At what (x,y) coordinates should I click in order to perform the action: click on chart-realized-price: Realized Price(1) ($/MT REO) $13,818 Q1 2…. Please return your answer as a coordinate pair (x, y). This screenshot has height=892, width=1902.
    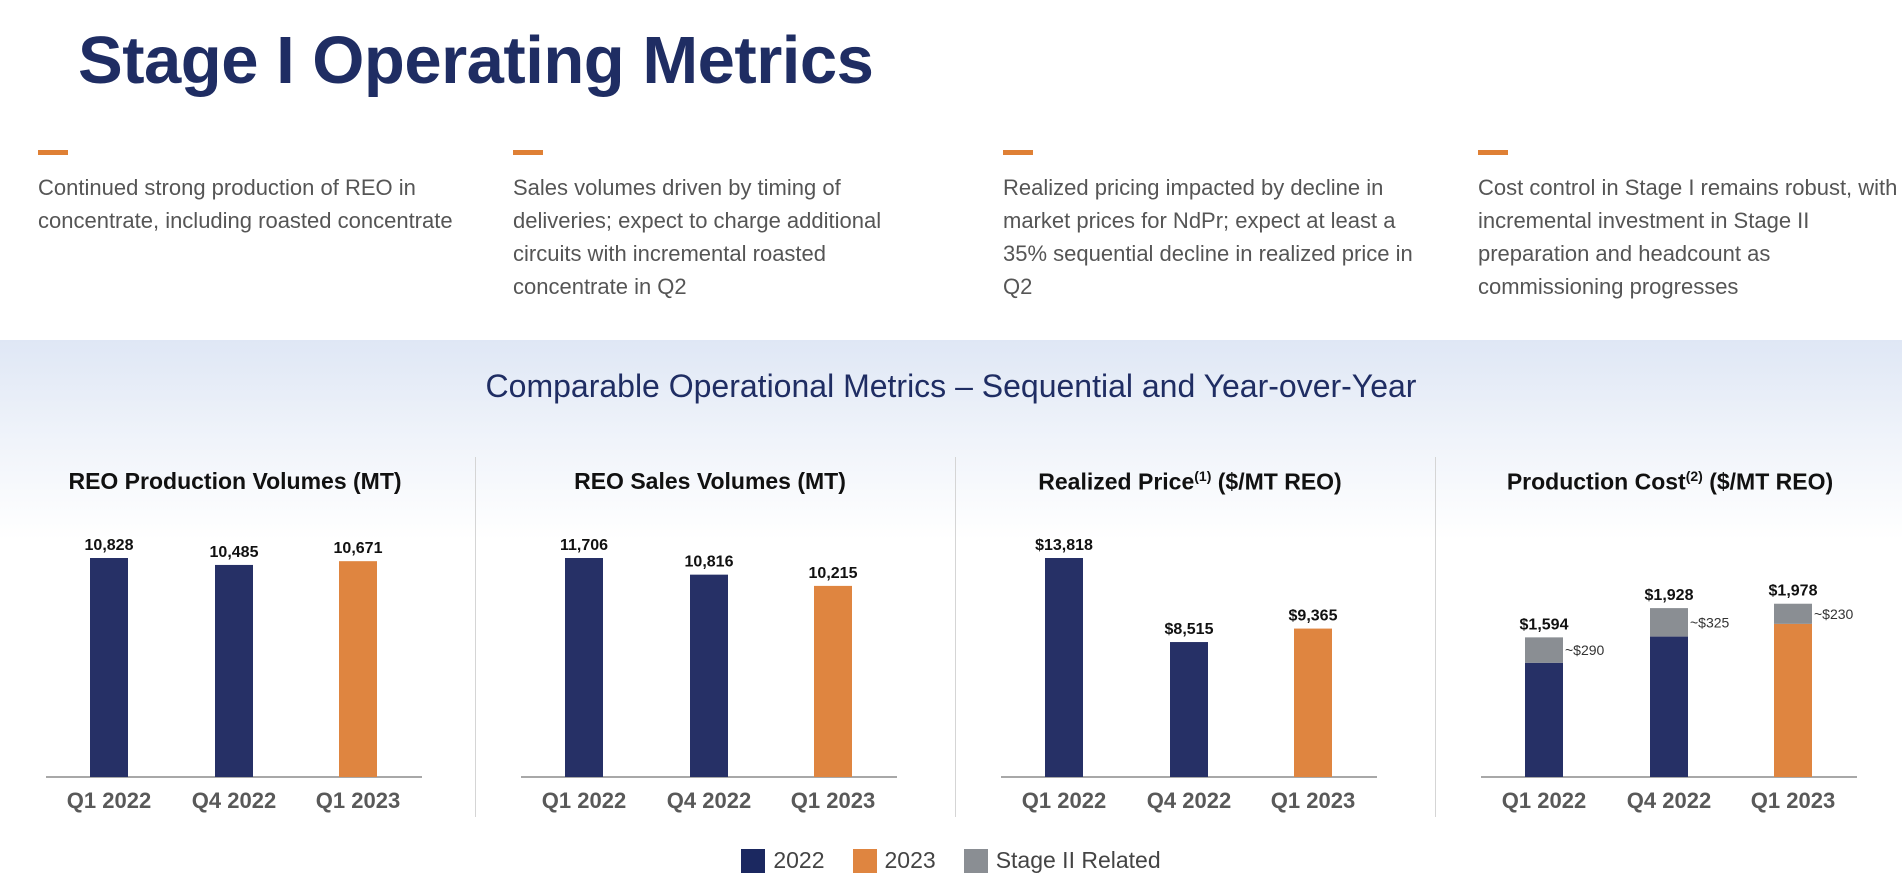
    Looking at the image, I should click on (1190, 640).